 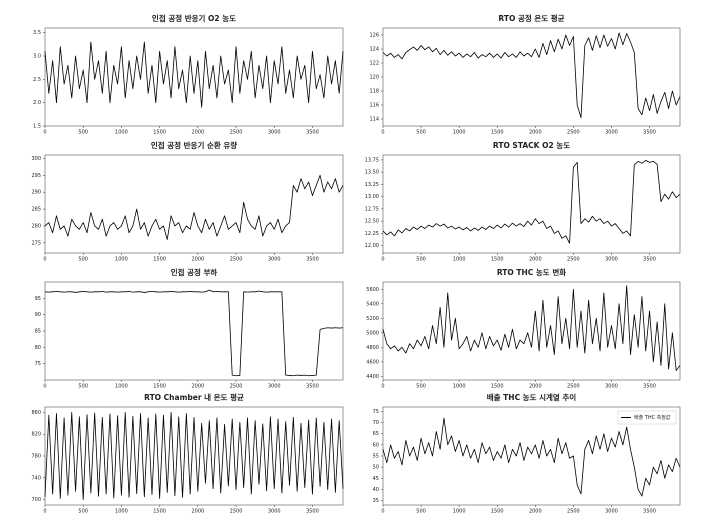 What do you see at coordinates (194, 272) in the screenshot?
I see `chart-title: 인접 공정 부하` at bounding box center [194, 272].